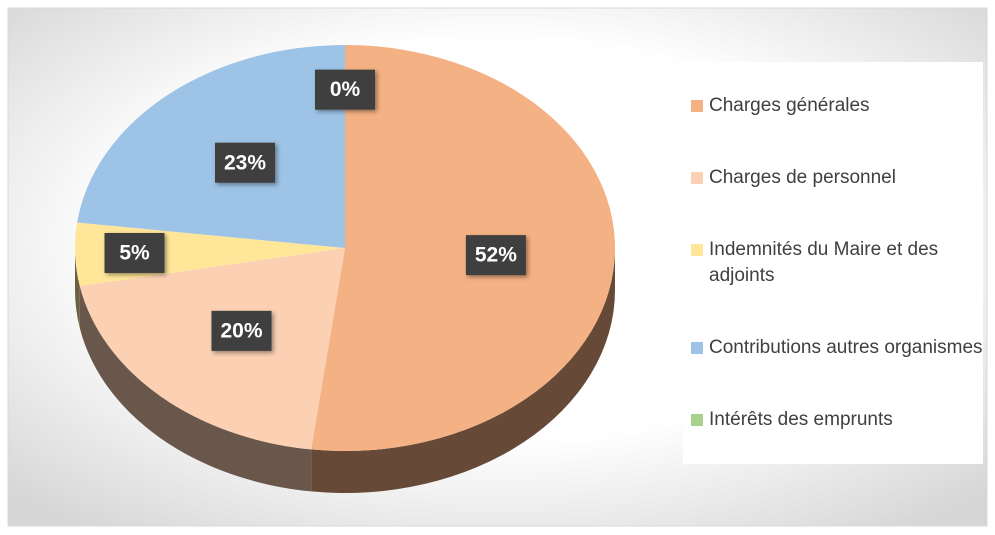 This screenshot has height=535, width=995. I want to click on legend-label: Charges générales, so click(789, 105).